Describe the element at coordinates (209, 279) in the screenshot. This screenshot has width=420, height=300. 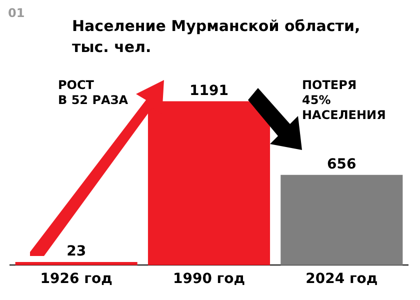
I see `x-tick-label: 1990 год` at that location.